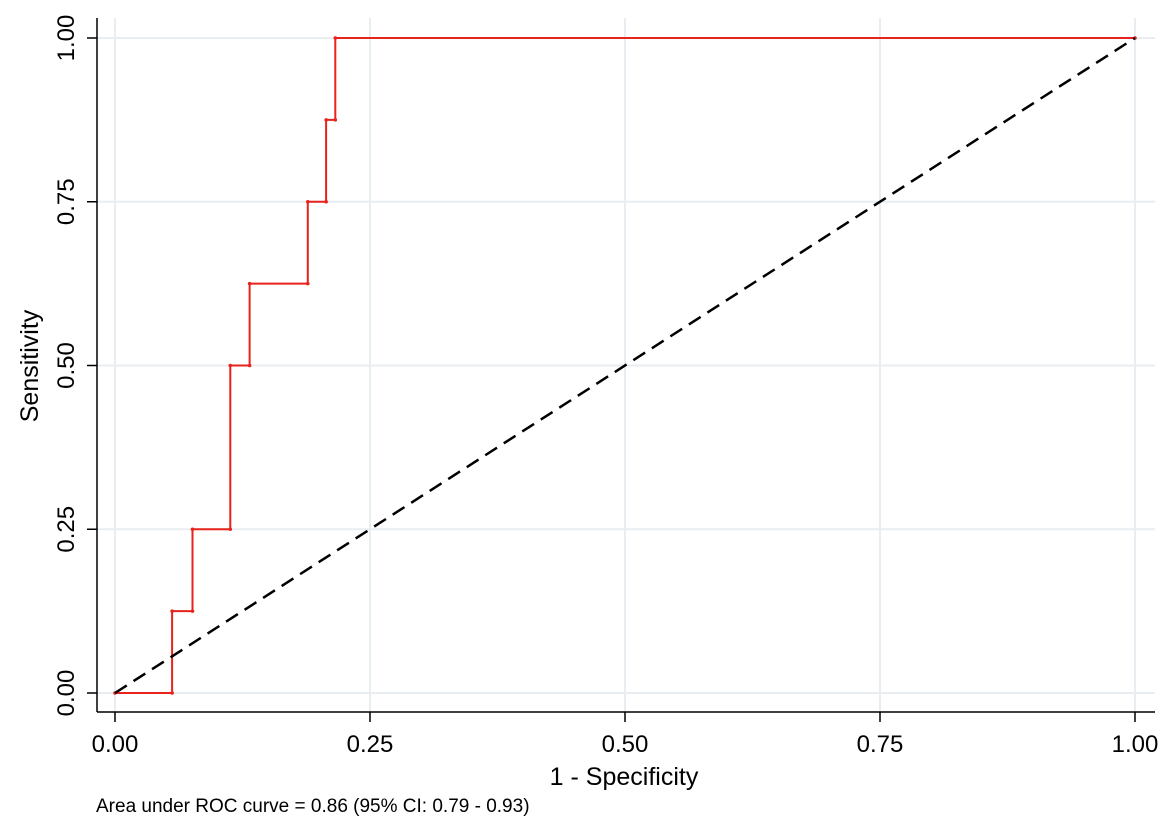 This screenshot has height=833, width=1174. What do you see at coordinates (370, 744) in the screenshot?
I see `x-tick-label: 0.25` at bounding box center [370, 744].